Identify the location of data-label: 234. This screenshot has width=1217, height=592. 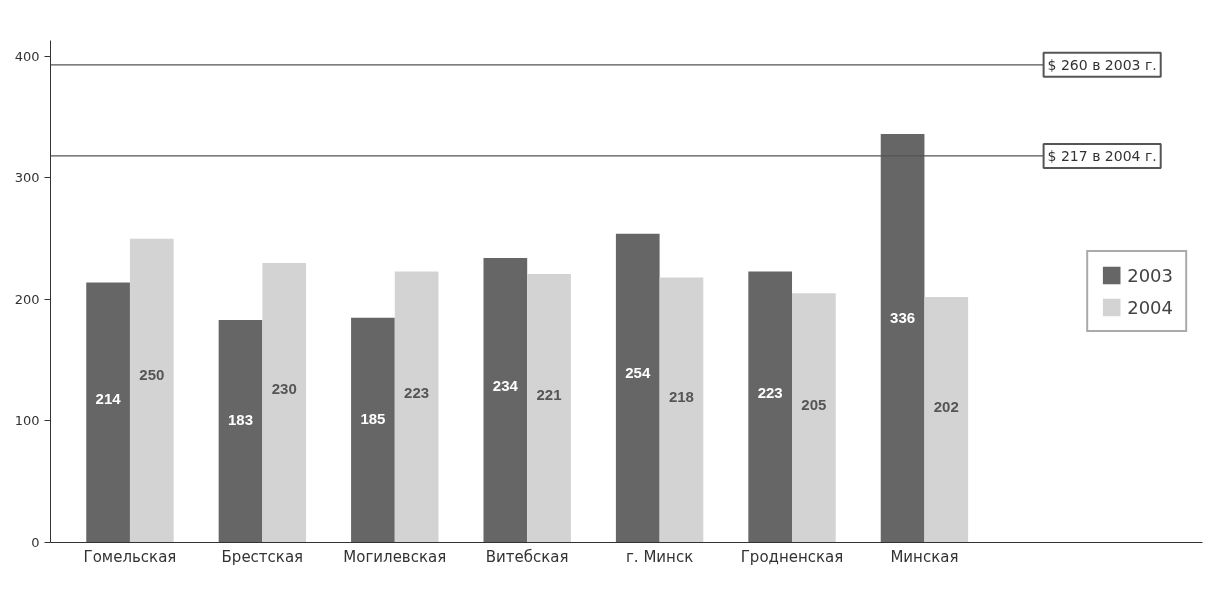
(505, 386).